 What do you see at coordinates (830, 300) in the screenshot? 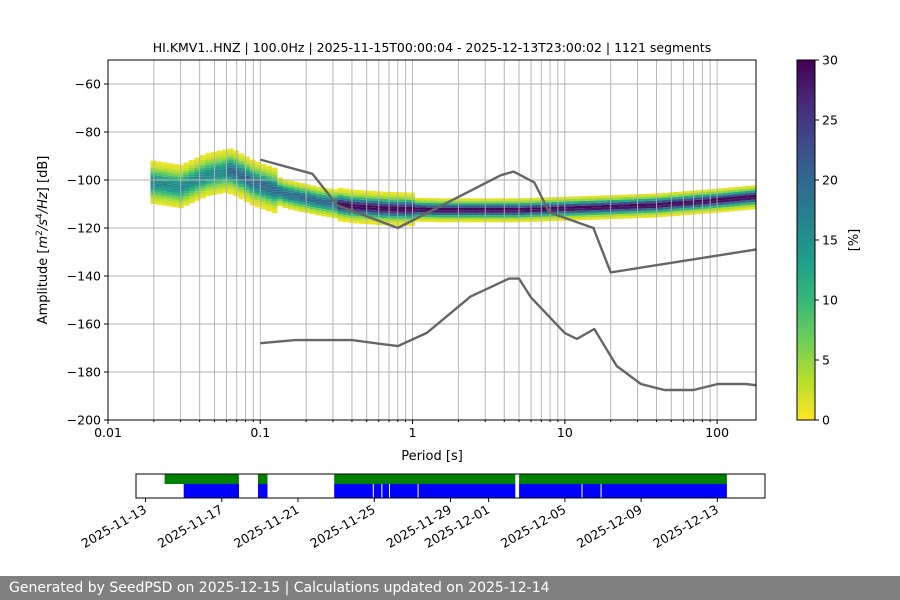
I see `colorbar-tick-label: 10` at bounding box center [830, 300].